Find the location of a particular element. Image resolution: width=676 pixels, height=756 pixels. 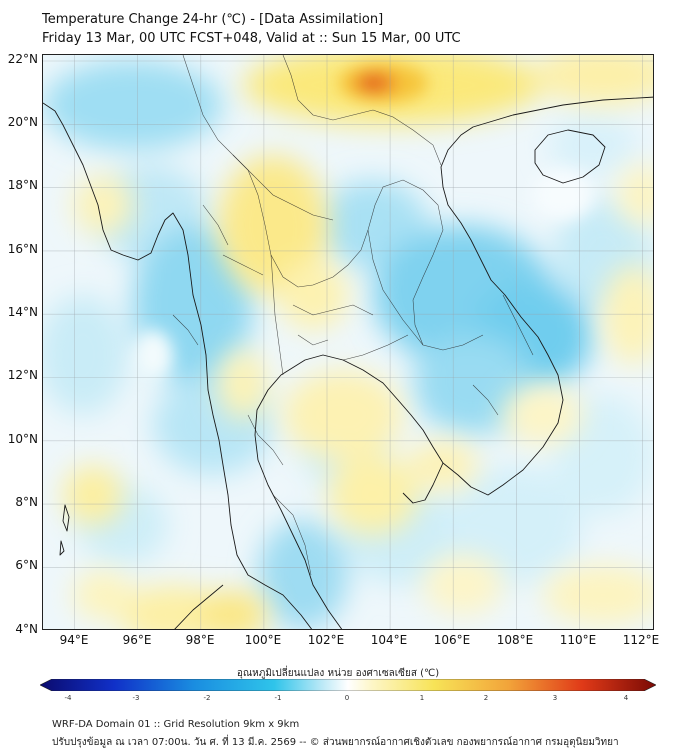

colorbar-tick: -4 is located at coordinates (68, 698).